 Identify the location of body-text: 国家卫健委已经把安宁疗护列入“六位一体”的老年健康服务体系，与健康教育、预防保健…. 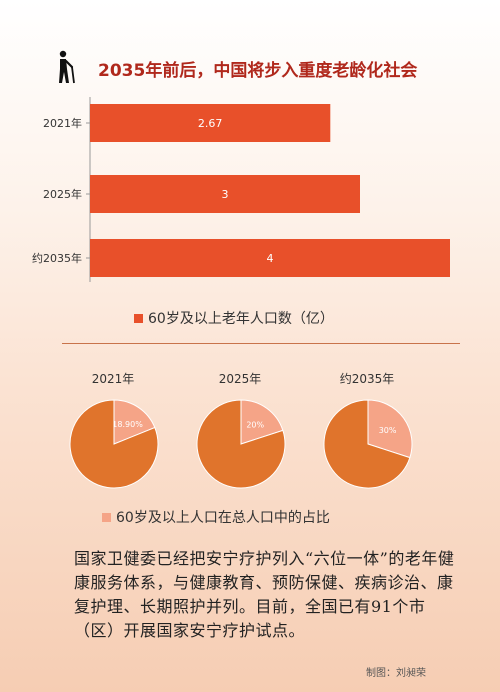
(264, 594).